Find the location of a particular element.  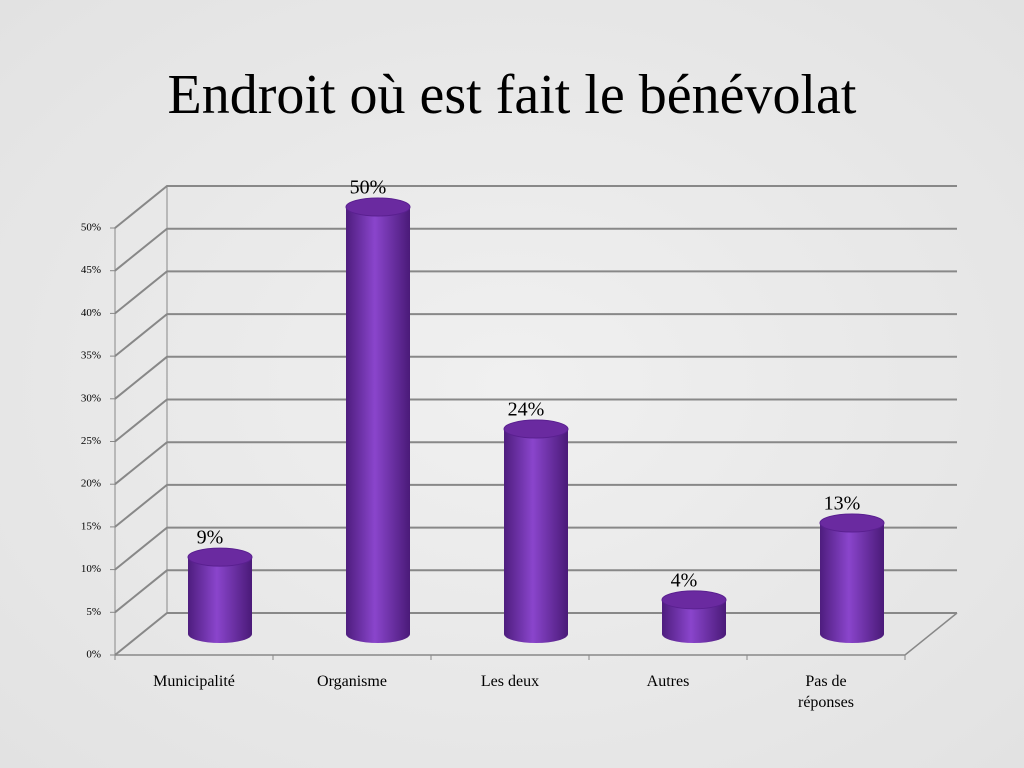

value-label: 24% is located at coordinates (526, 410).